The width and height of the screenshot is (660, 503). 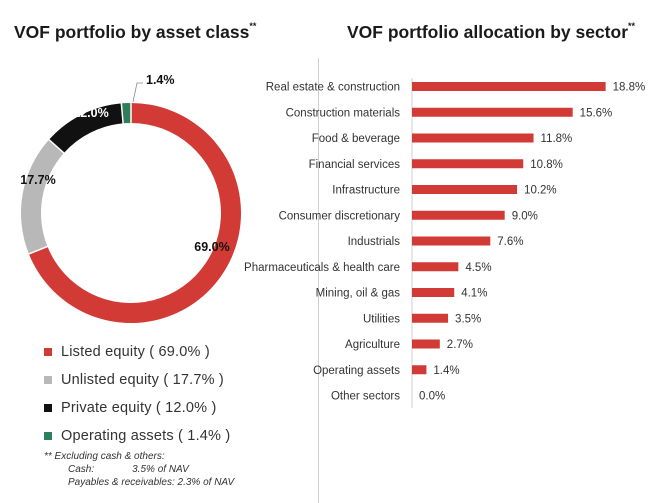 What do you see at coordinates (510, 242) in the screenshot?
I see `value-label-industrials: 7.6%` at bounding box center [510, 242].